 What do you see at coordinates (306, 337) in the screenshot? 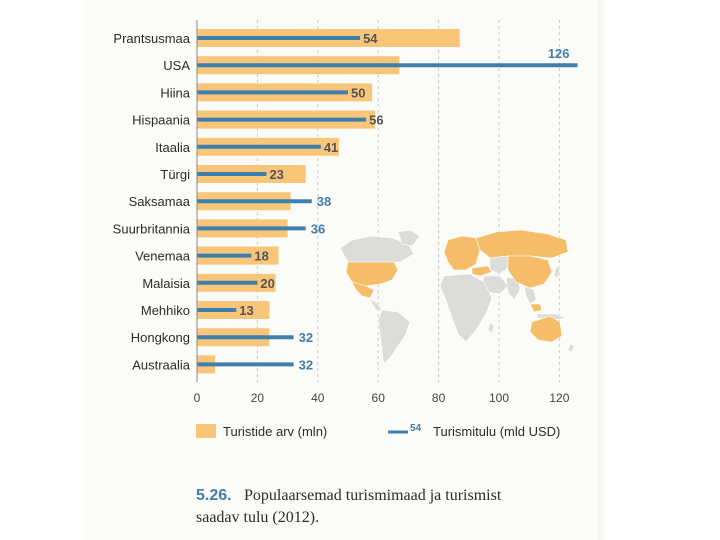
I see `income-value-label-11: 32` at bounding box center [306, 337].